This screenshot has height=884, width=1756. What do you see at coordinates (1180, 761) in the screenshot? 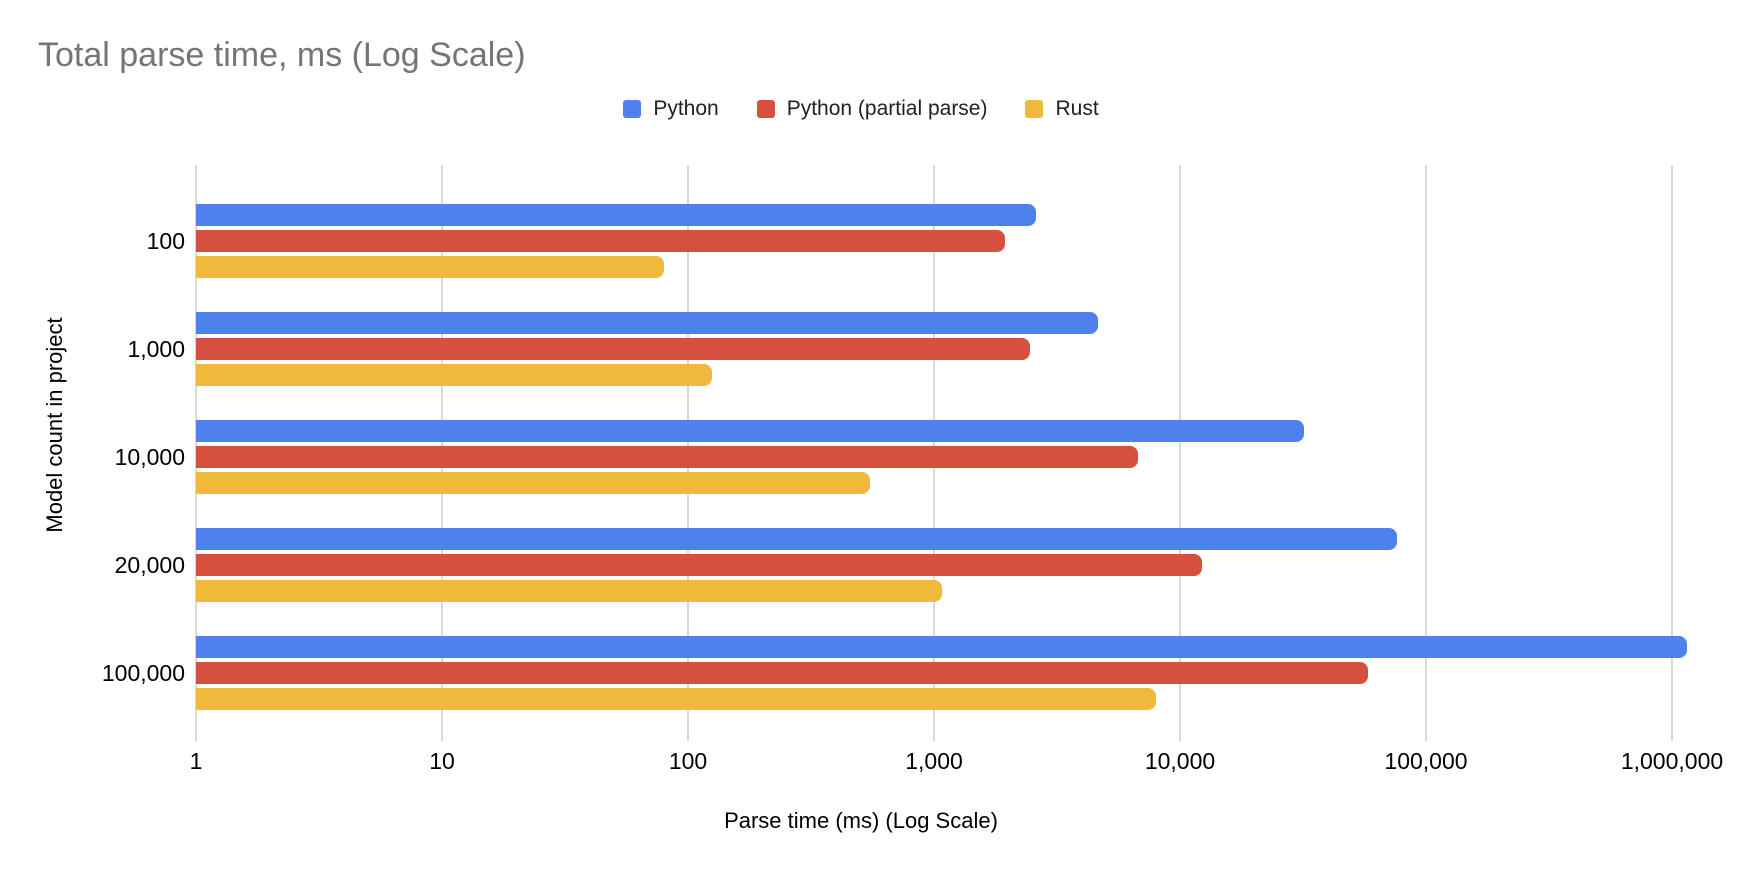
I see `x-tick-label-10-000: 10,000` at bounding box center [1180, 761].